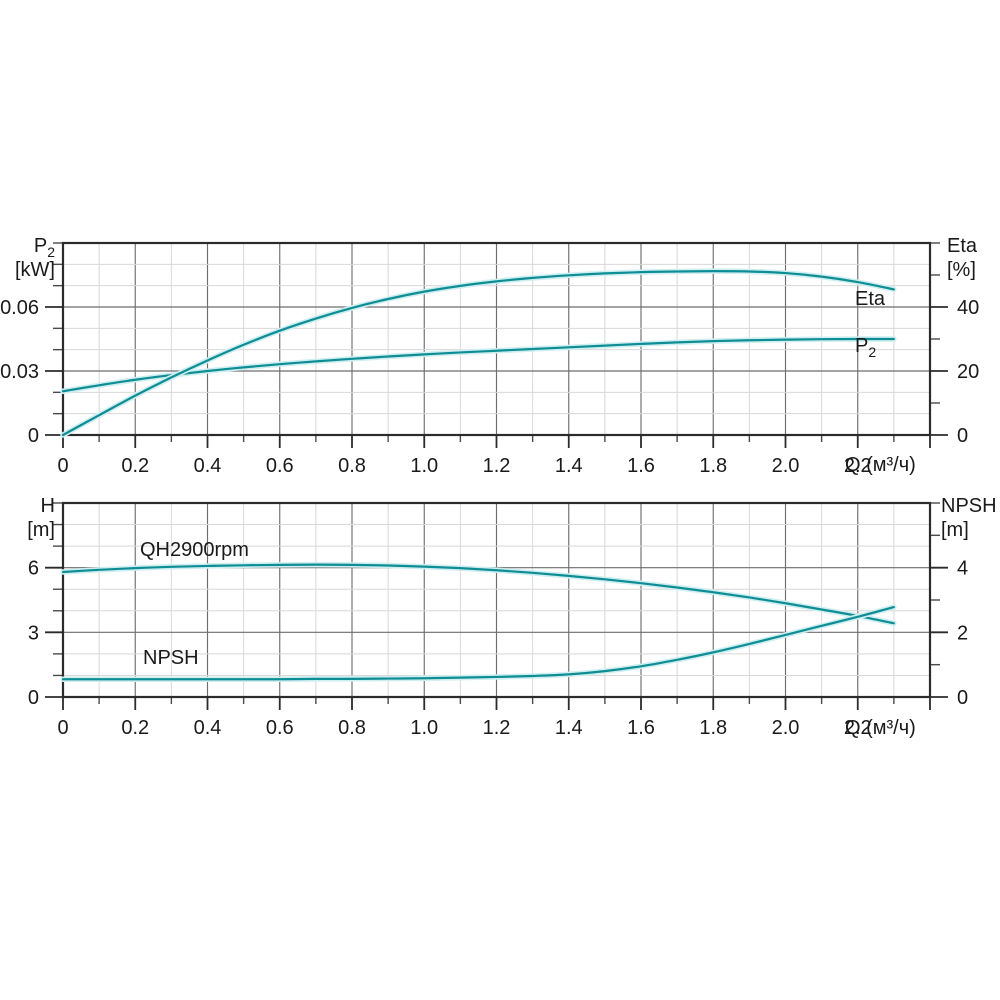 The width and height of the screenshot is (1000, 1000). I want to click on y-tick-label: 0.03, so click(19, 372).